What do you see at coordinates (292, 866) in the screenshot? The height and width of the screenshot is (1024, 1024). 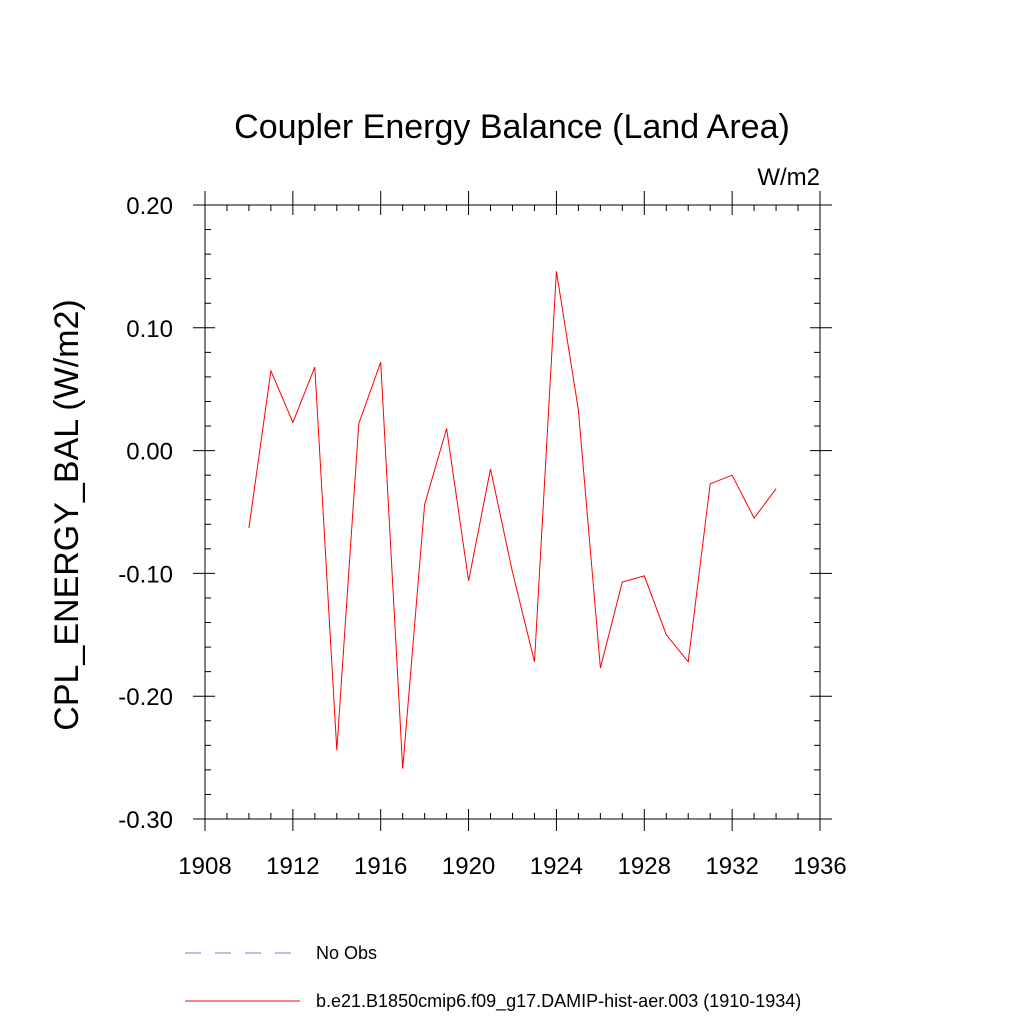 I see `x-tick-label: 1912` at bounding box center [292, 866].